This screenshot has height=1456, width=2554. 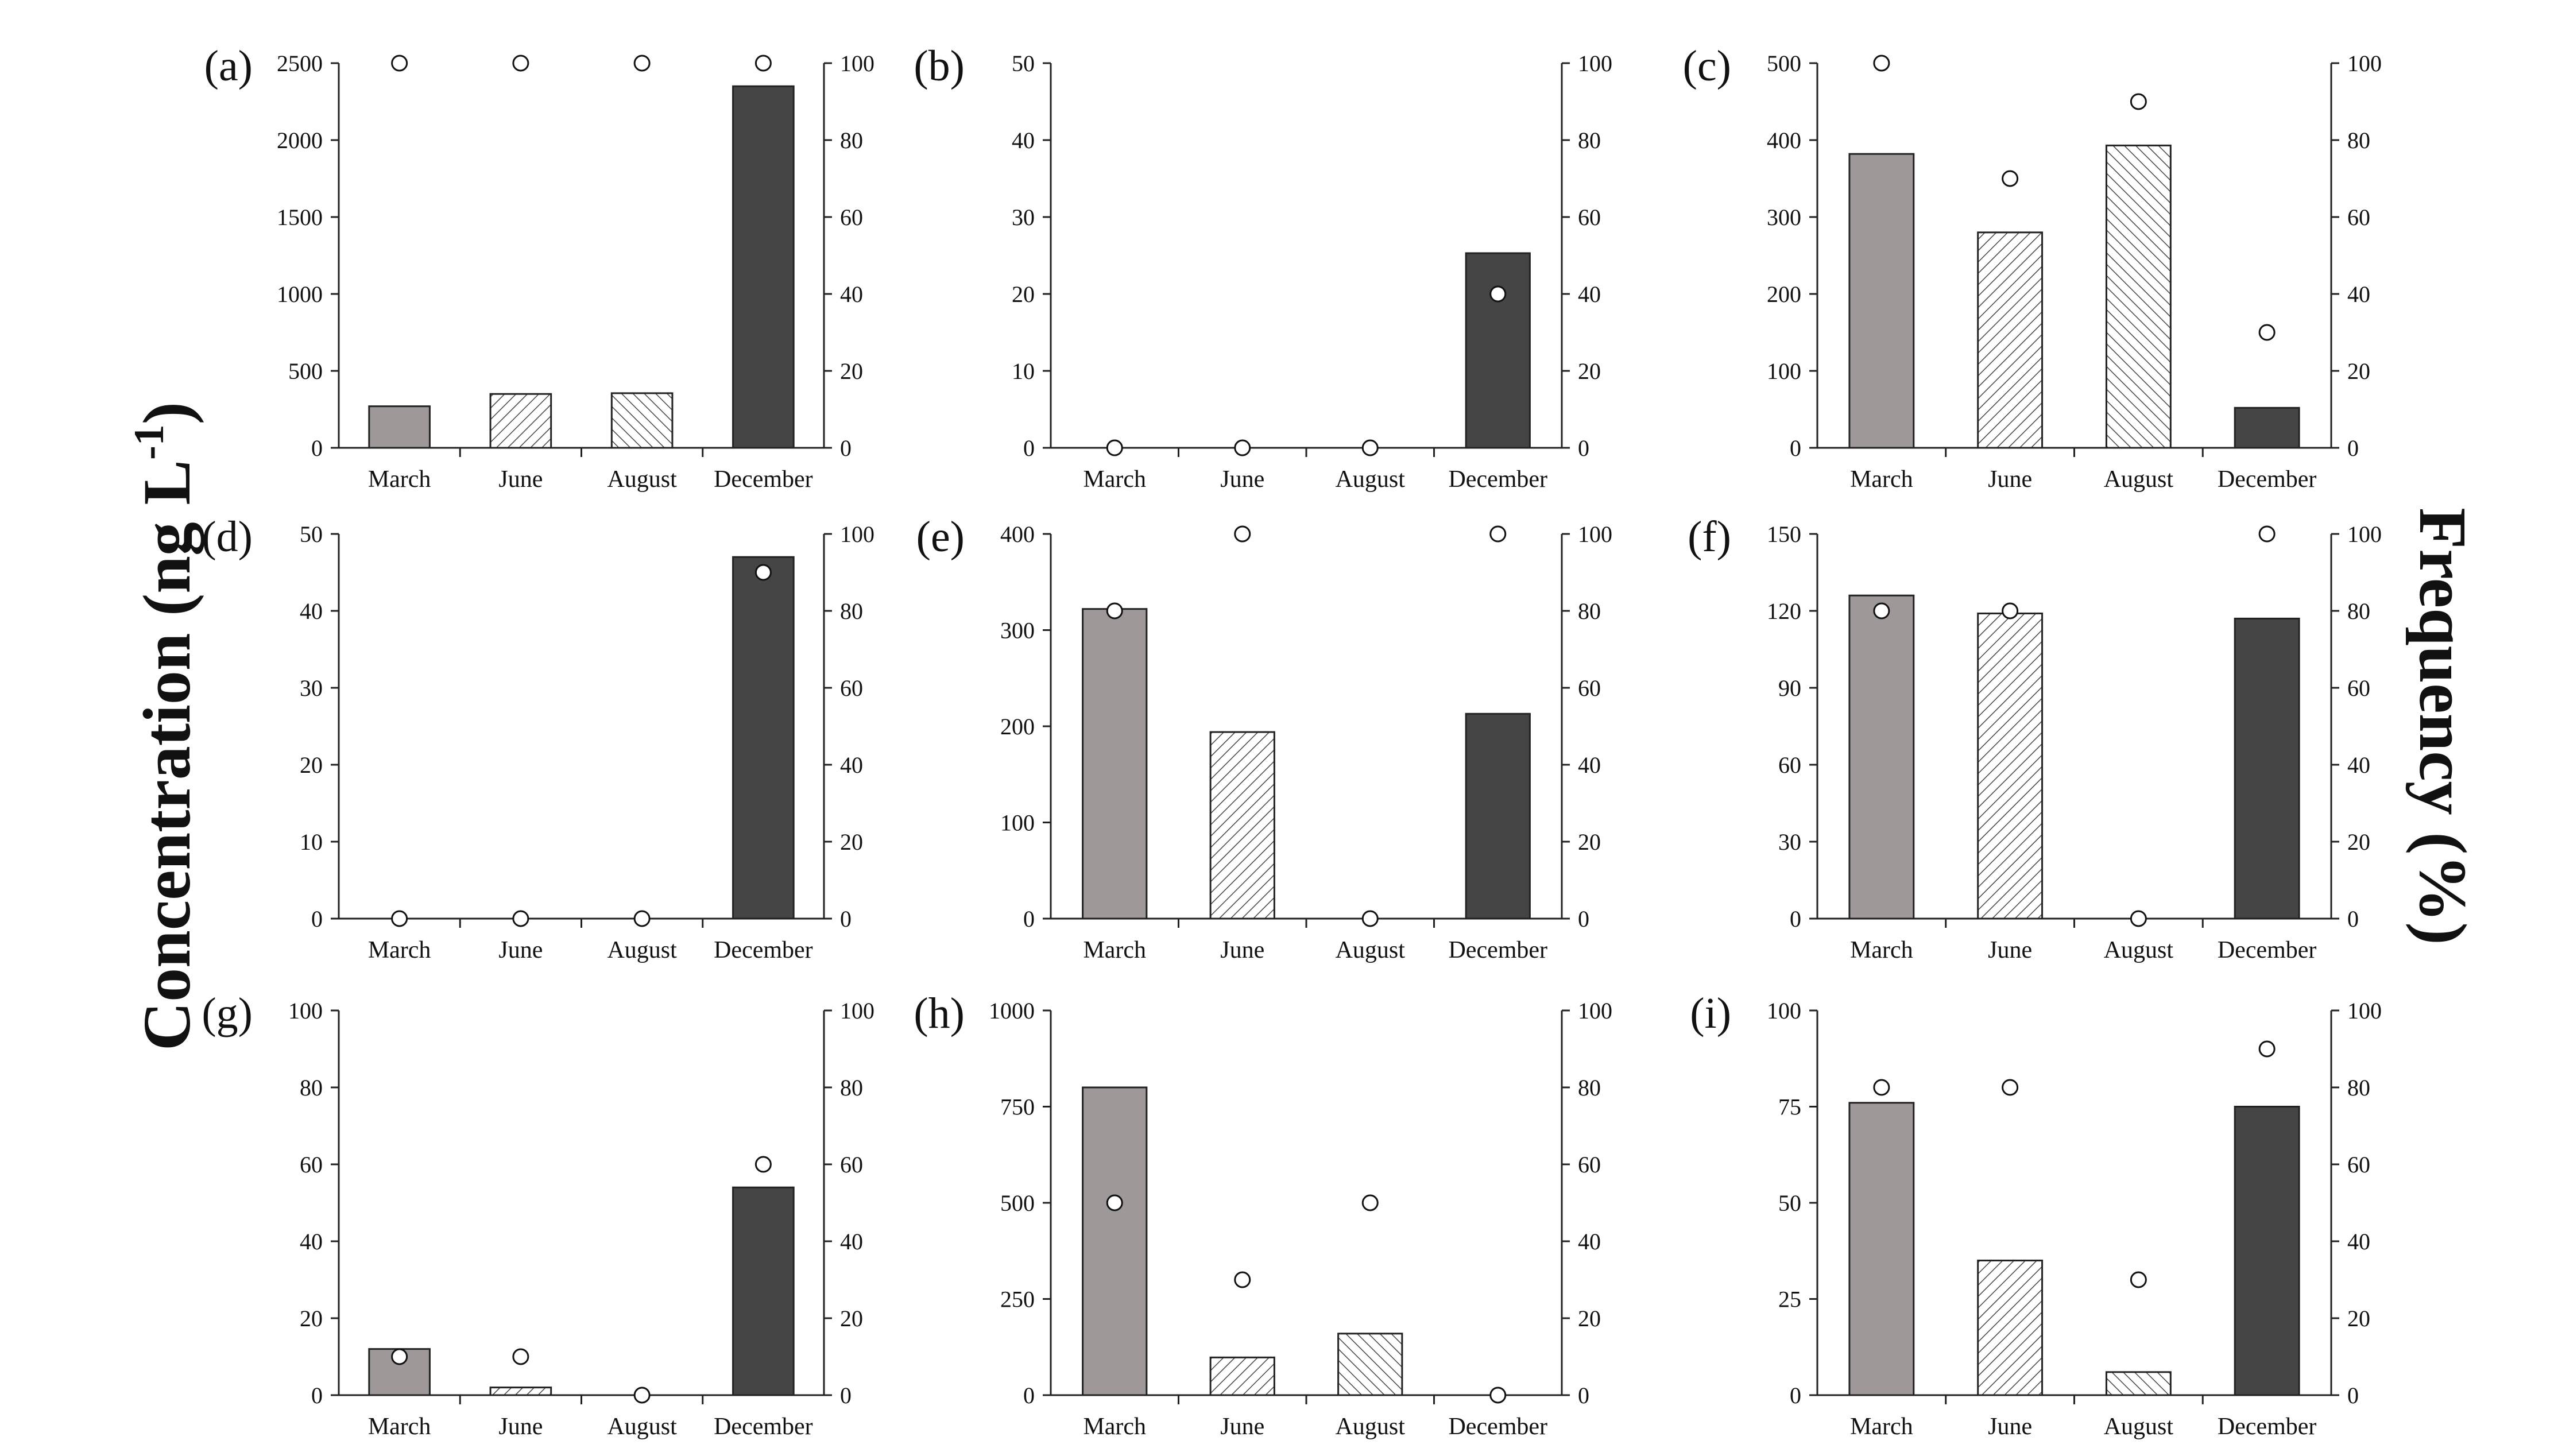 What do you see at coordinates (940, 66) in the screenshot?
I see `panel-label: (b)` at bounding box center [940, 66].